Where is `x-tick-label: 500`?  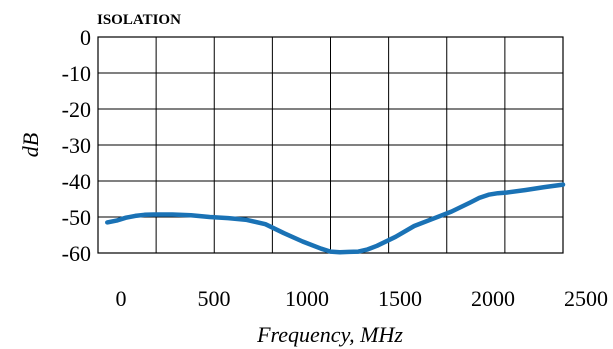
x-tick-label: 500 is located at coordinates (214, 298).